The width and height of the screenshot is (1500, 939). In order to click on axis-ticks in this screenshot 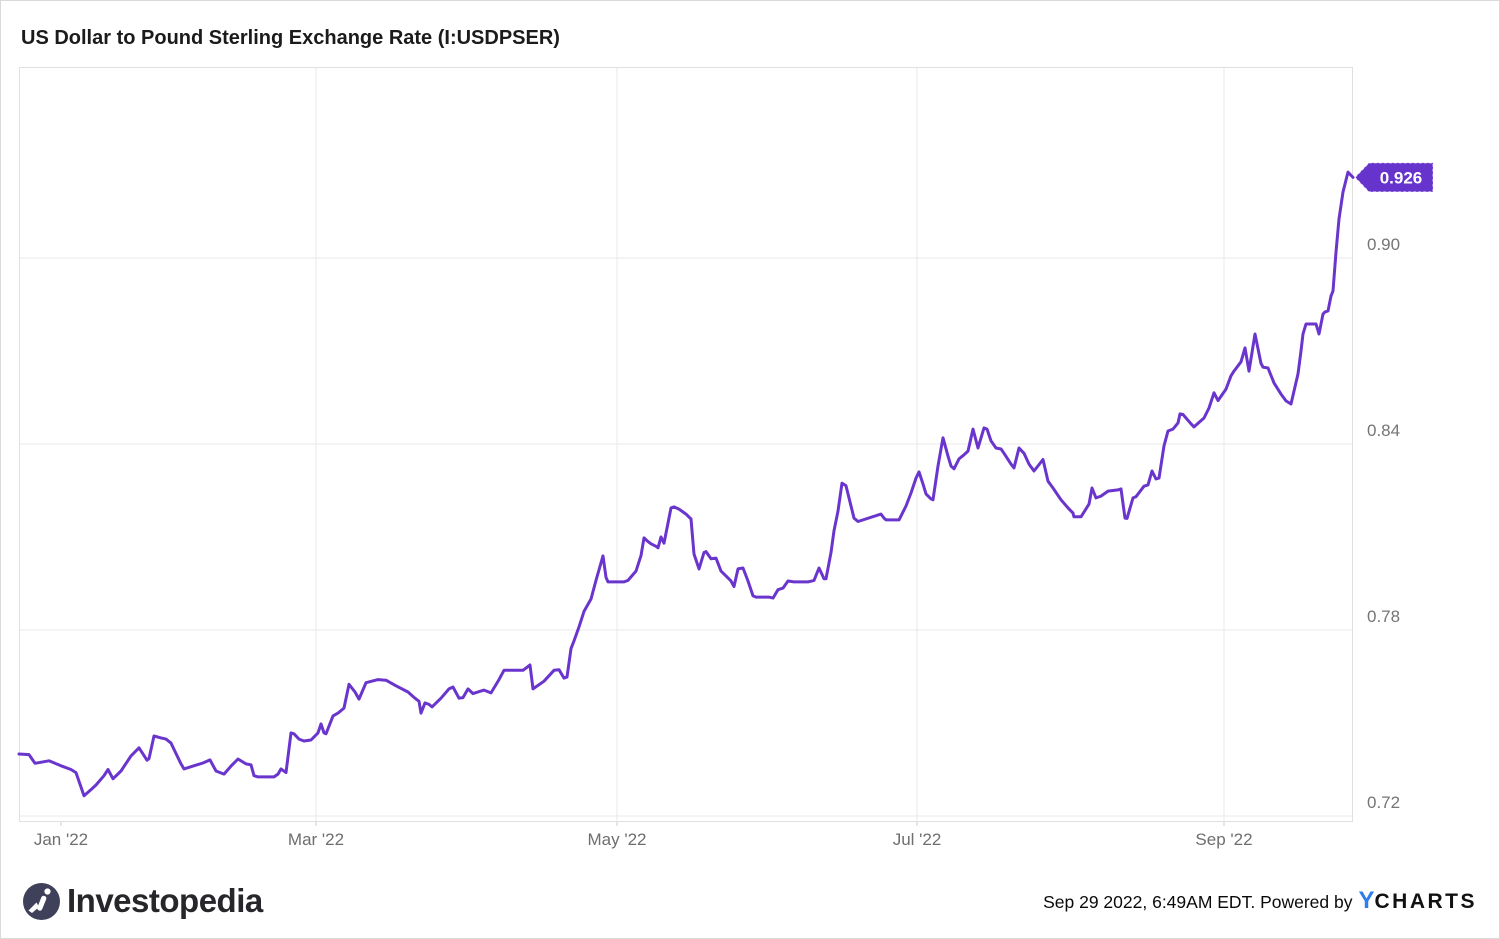, I will do `click(642, 824)`.